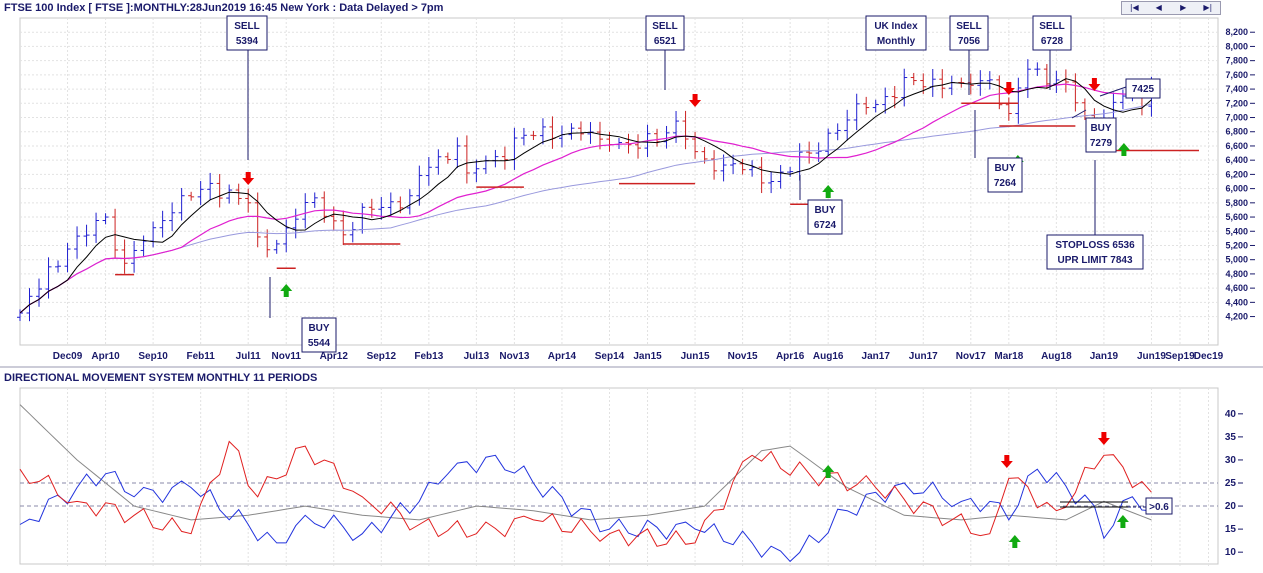 The height and width of the screenshot is (573, 1263). What do you see at coordinates (1134, 7) in the screenshot?
I see `nav-first-button: |◀` at bounding box center [1134, 7].